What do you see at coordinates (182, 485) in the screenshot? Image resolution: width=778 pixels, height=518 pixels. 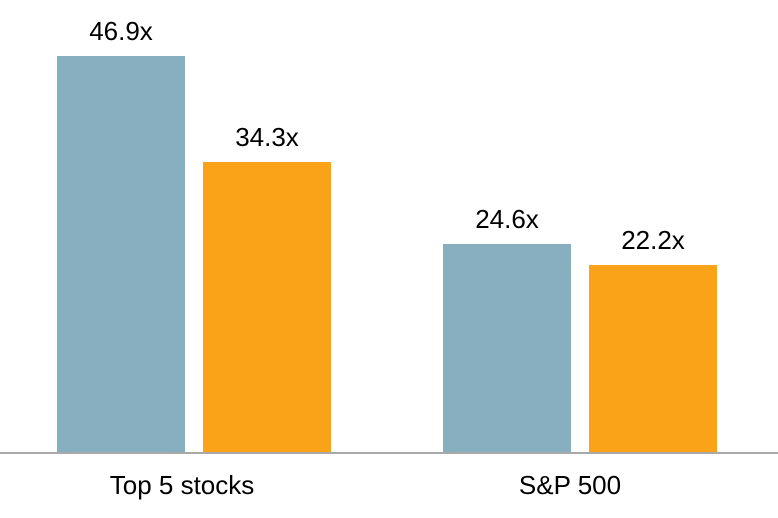 I see `x-axis-label-top-5-stocks: Top 5 stocks` at bounding box center [182, 485].